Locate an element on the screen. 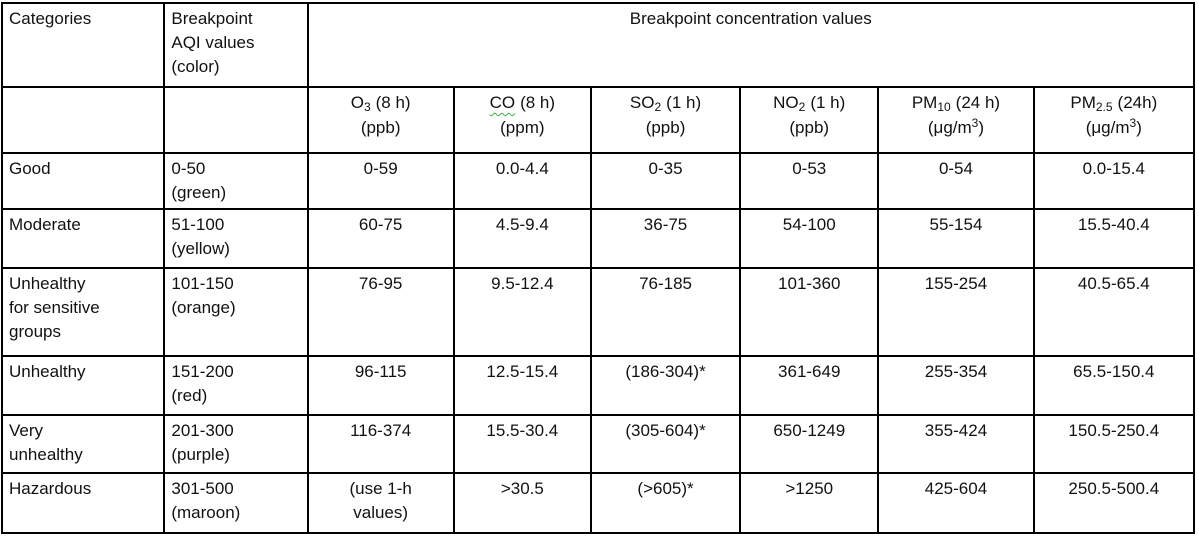 The image size is (1198, 544). col-header-pm10: PM10 (24 h) (μg/m3) is located at coordinates (956, 120).